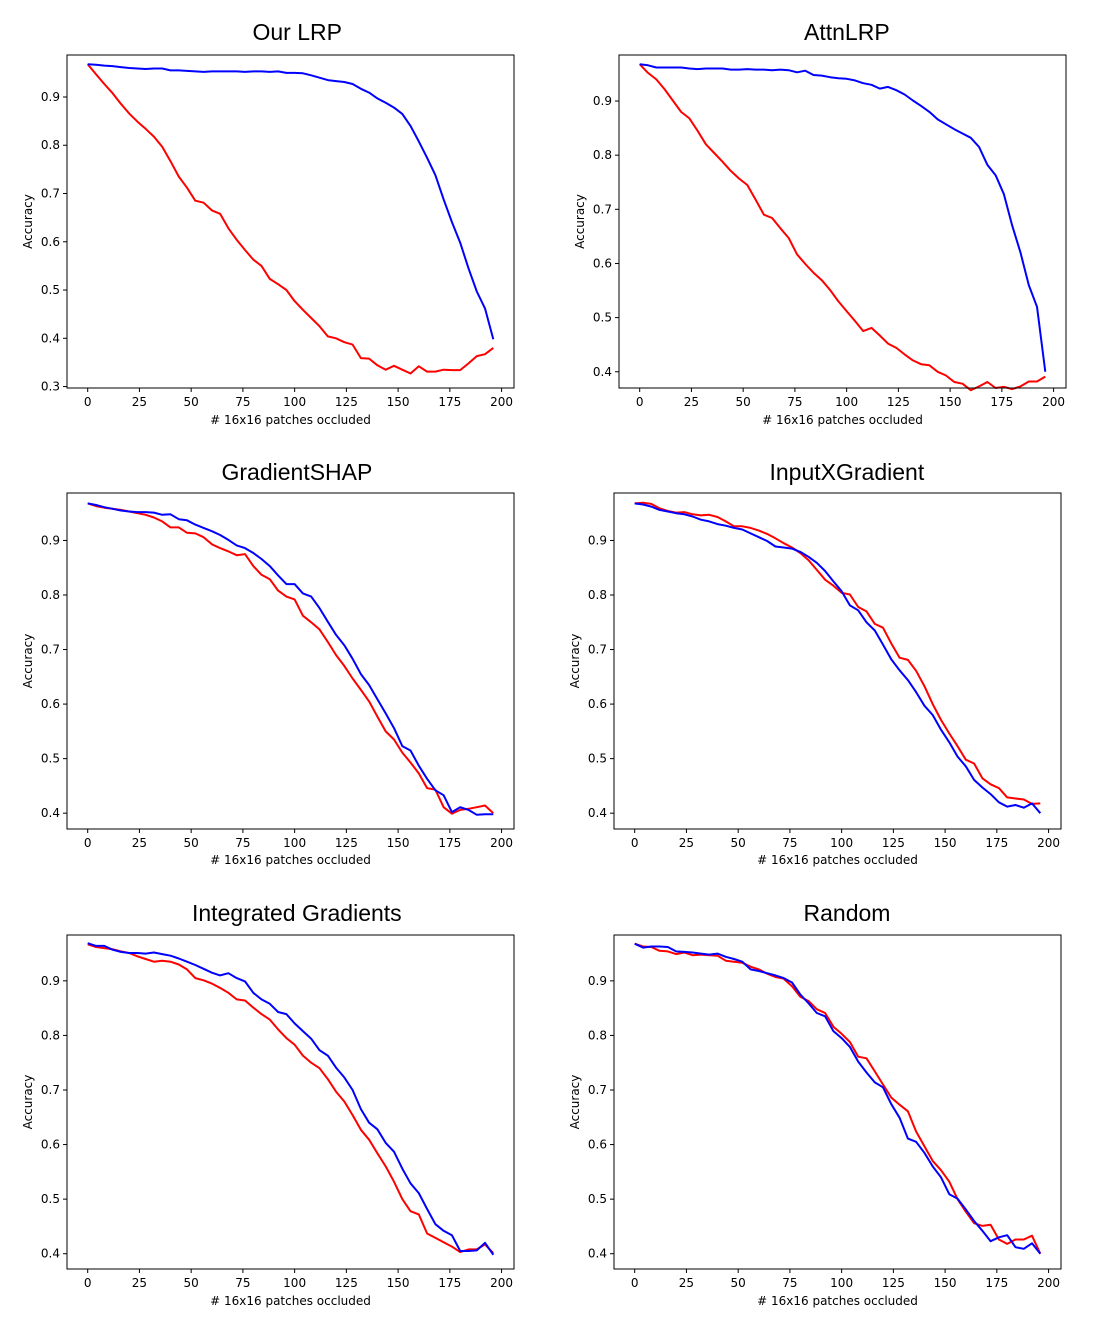 Image resolution: width=1096 pixels, height=1326 pixels. What do you see at coordinates (847, 32) in the screenshot?
I see `chart-title: AttnLRP` at bounding box center [847, 32].